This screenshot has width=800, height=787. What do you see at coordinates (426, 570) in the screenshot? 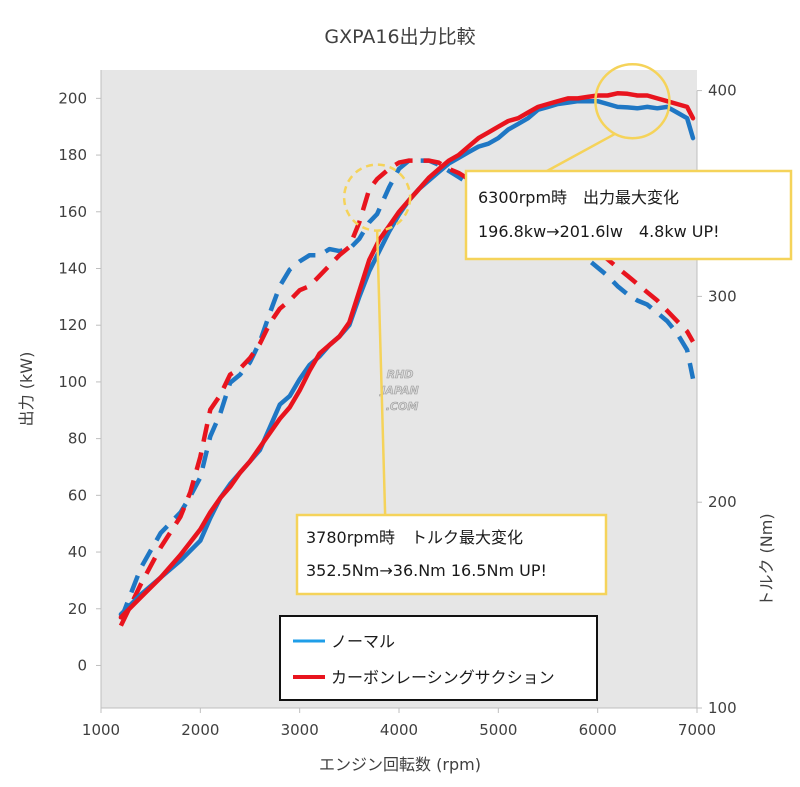
I see `torque-callout-line2: 352.5Nm→36.Nm 16.5Nm UP!` at bounding box center [426, 570].